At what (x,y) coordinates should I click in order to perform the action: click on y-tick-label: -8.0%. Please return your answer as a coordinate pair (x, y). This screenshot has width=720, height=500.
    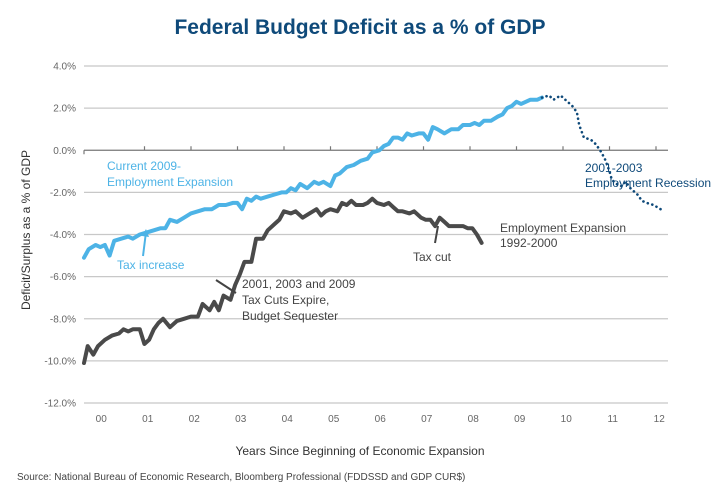
    Looking at the image, I should click on (63, 319).